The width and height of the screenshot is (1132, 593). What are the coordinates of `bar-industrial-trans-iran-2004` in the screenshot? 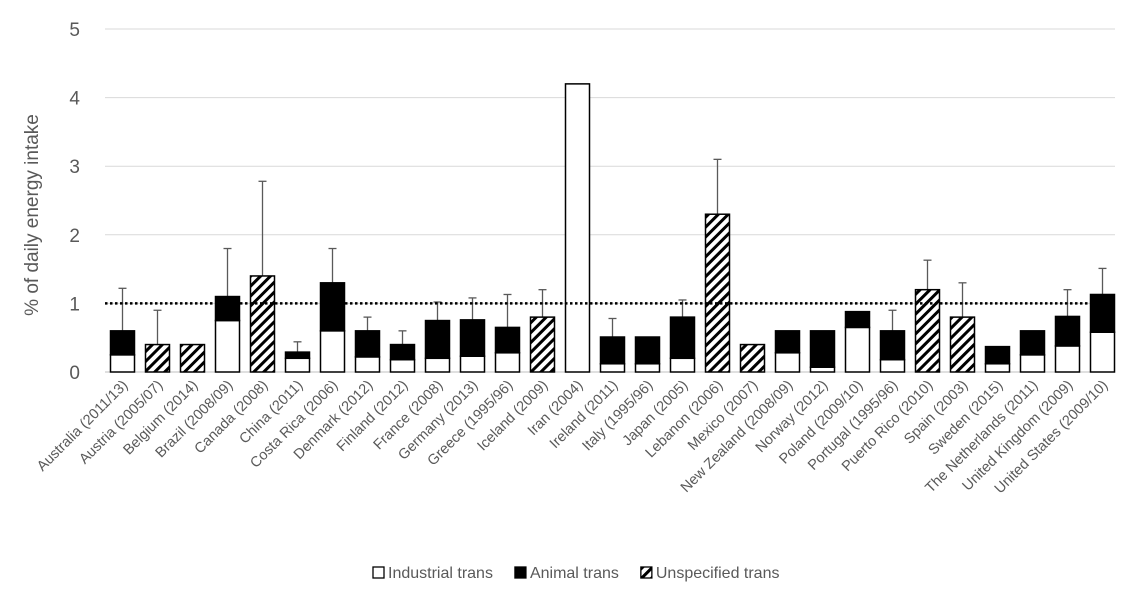 It's located at (577, 228).